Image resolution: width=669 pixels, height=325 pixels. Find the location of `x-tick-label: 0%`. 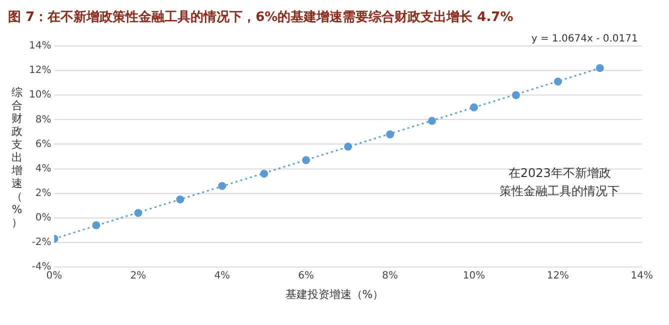

x-tick-label: 0% is located at coordinates (54, 276).